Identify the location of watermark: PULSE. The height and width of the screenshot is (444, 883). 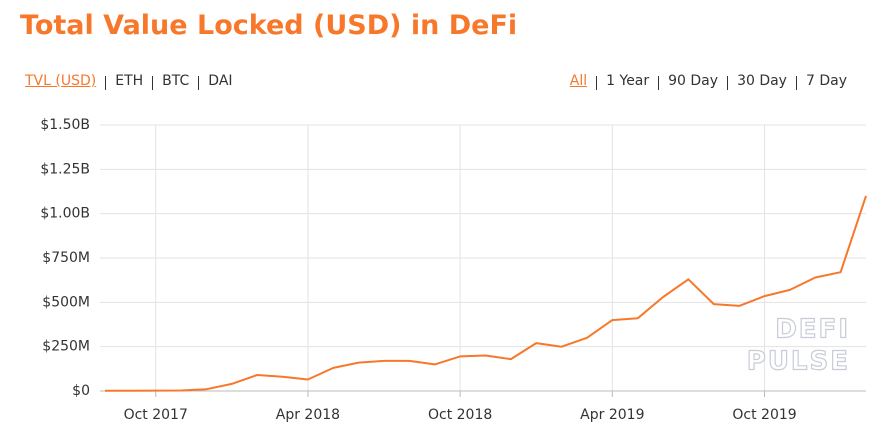
(798, 362).